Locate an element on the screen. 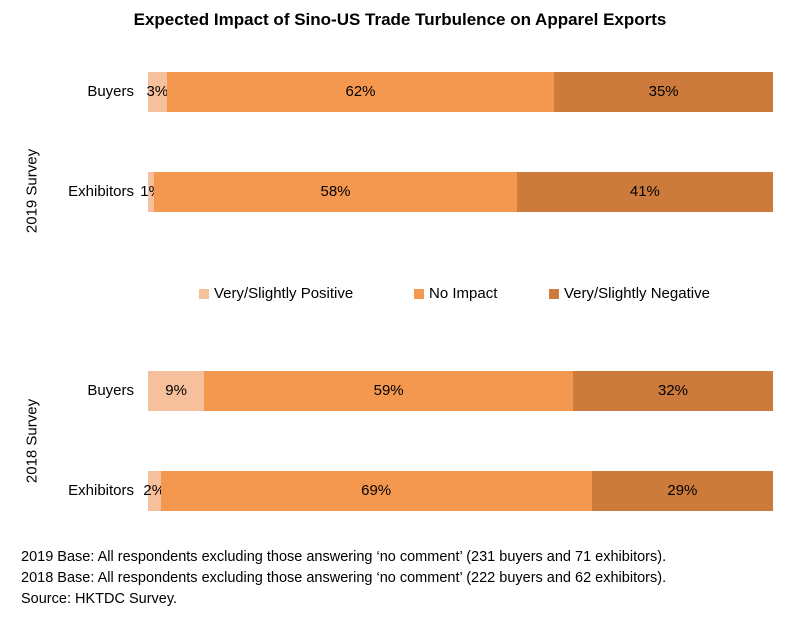  legend-label: Very/Slightly Negative is located at coordinates (637, 293).